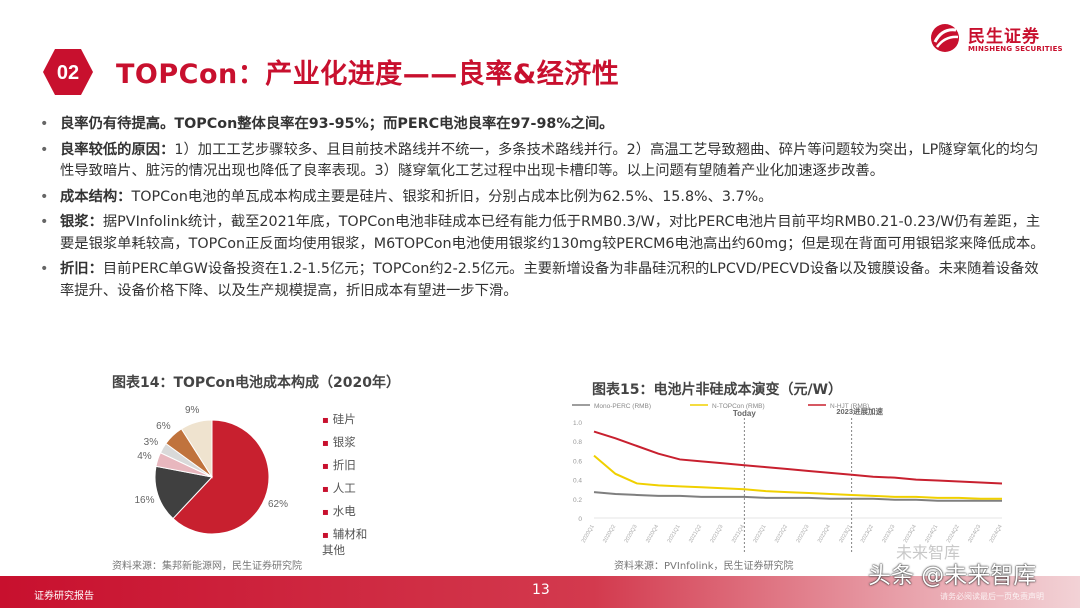 The image size is (1080, 608). What do you see at coordinates (760, 534) in the screenshot?
I see `x-tick-label: 2022Q1` at bounding box center [760, 534].